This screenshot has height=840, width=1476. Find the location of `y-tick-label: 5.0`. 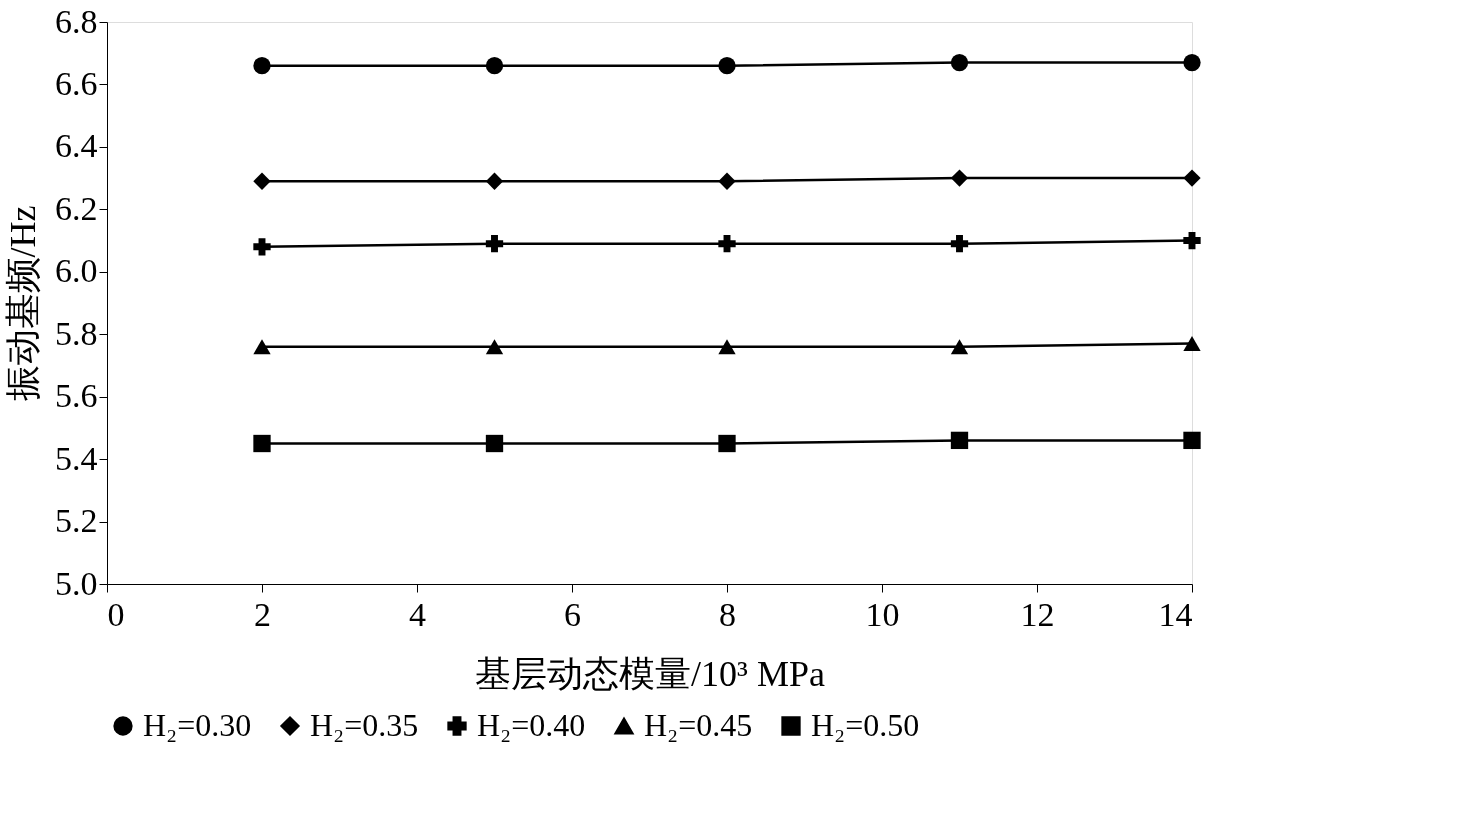

y-tick-label: 5.0 is located at coordinates (76, 583).